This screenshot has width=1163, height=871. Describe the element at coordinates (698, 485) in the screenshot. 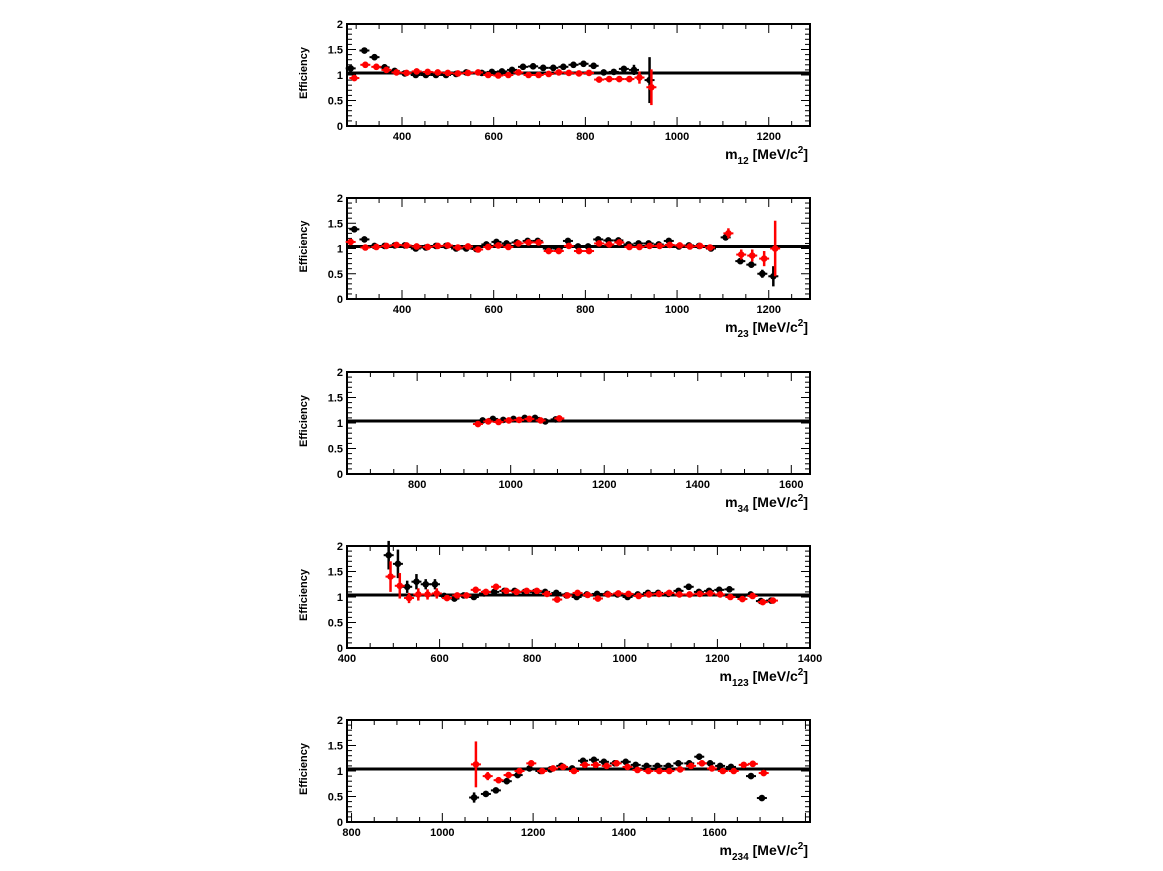

I see `x-tick-label: 1400` at that location.